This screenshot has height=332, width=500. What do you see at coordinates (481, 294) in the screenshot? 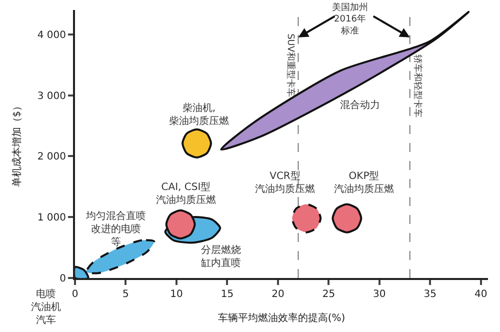
I see `x-tick-label: 40` at bounding box center [481, 294].